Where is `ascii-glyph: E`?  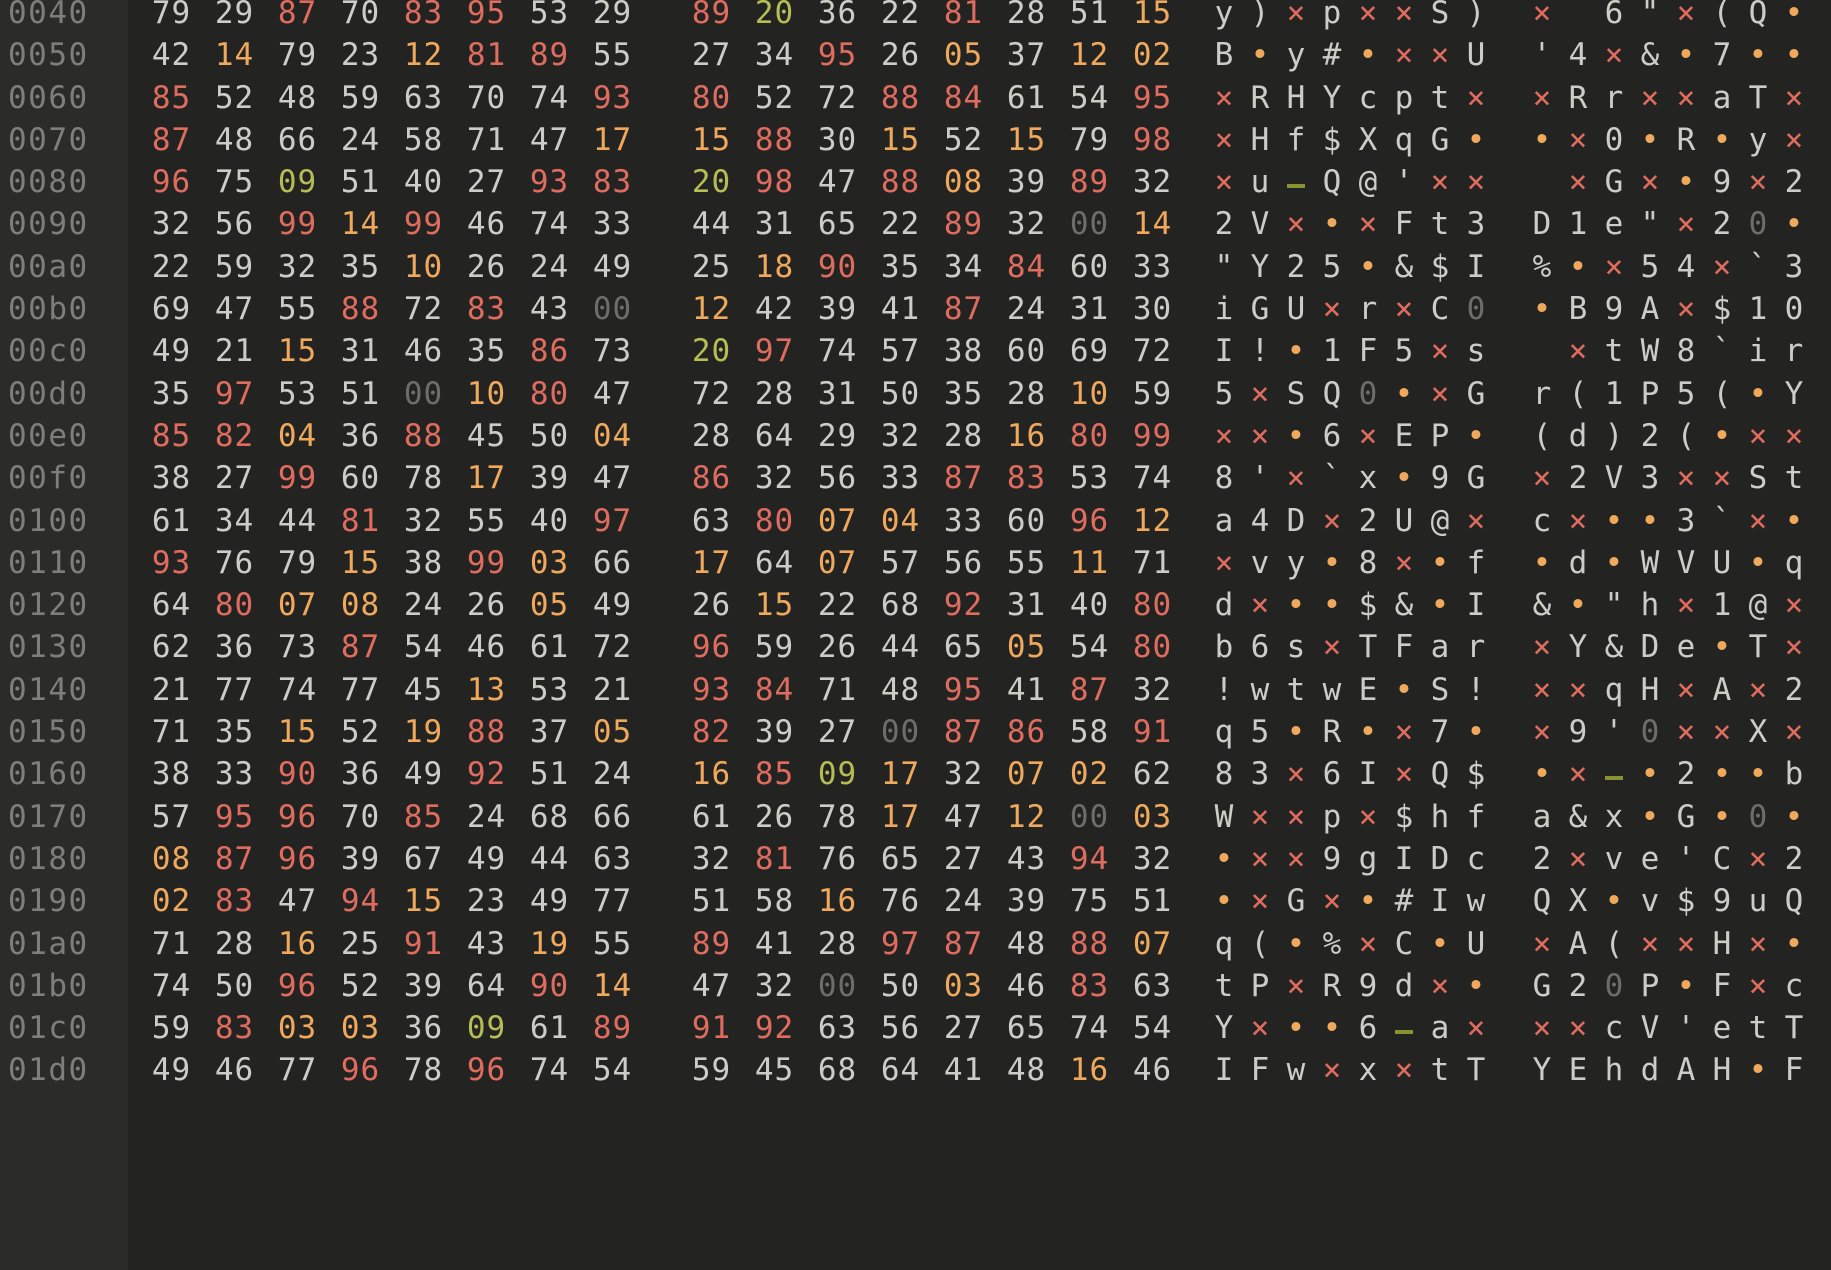
ascii-glyph: E is located at coordinates (1578, 1070).